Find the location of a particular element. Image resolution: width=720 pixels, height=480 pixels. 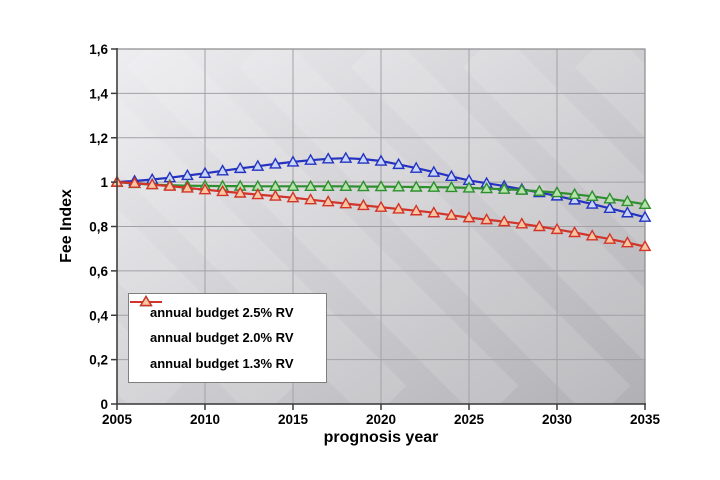

series-annual-budget-1-3-rv is located at coordinates (381, 213).